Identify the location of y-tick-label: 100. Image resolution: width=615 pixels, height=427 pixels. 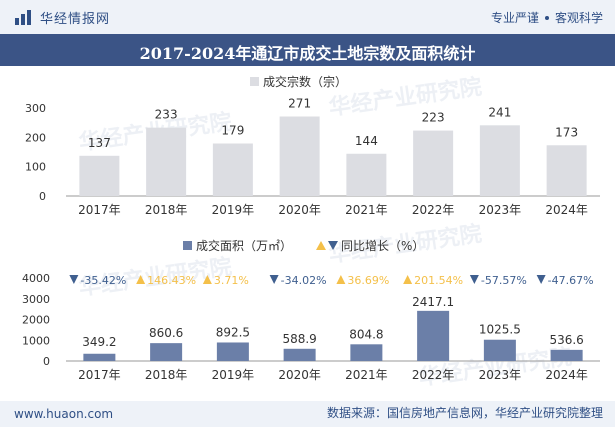
(35, 167).